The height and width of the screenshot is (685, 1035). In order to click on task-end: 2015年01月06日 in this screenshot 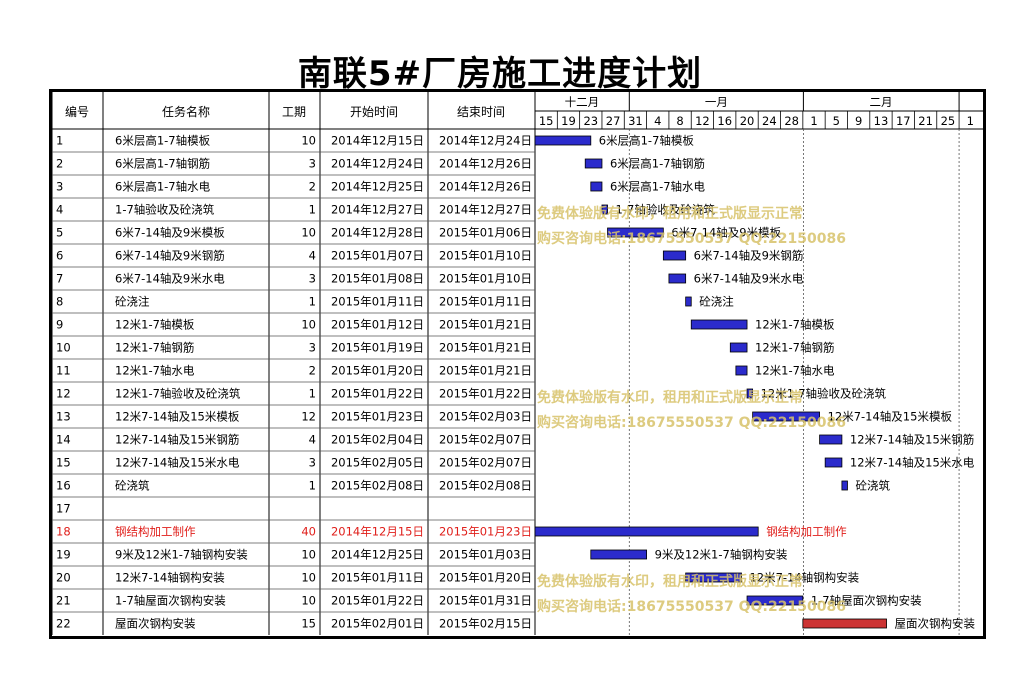, I will do `click(485, 233)`.